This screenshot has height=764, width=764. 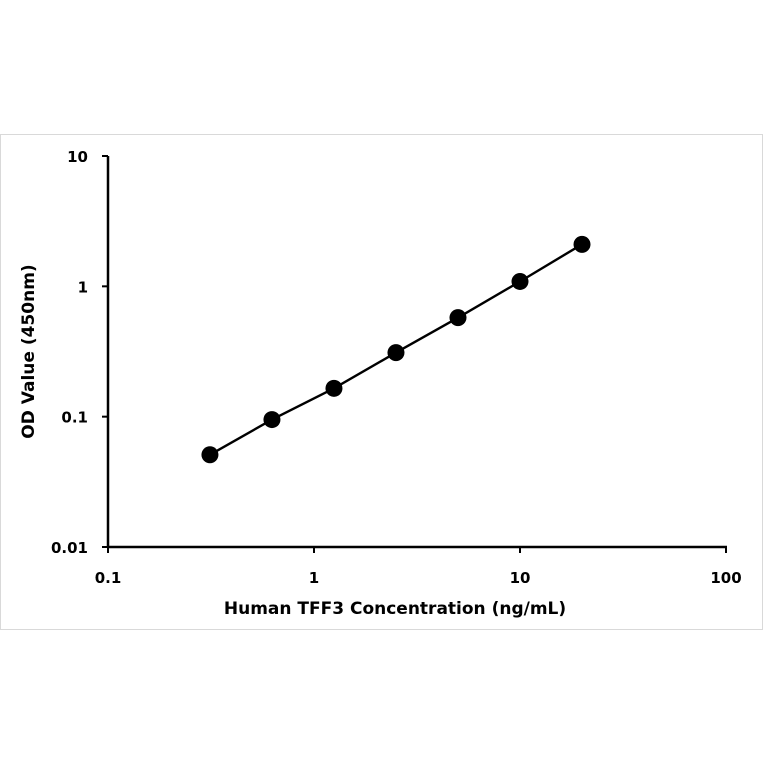 What do you see at coordinates (108, 578) in the screenshot?
I see `x-tick-label: 0.1` at bounding box center [108, 578].